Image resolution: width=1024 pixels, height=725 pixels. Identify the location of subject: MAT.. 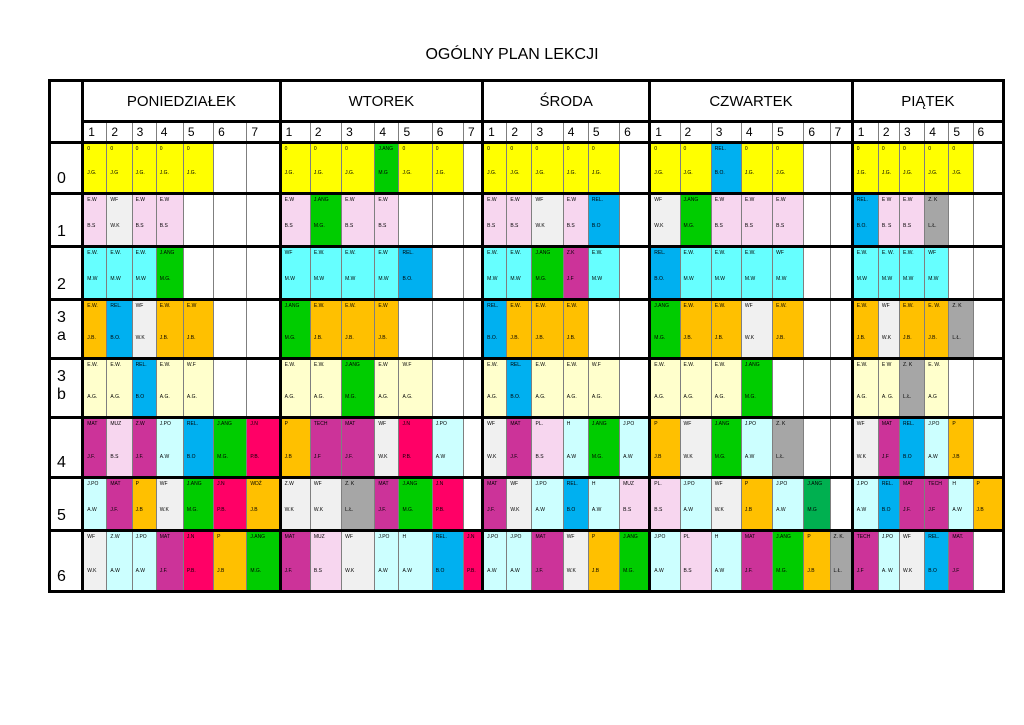
(958, 537).